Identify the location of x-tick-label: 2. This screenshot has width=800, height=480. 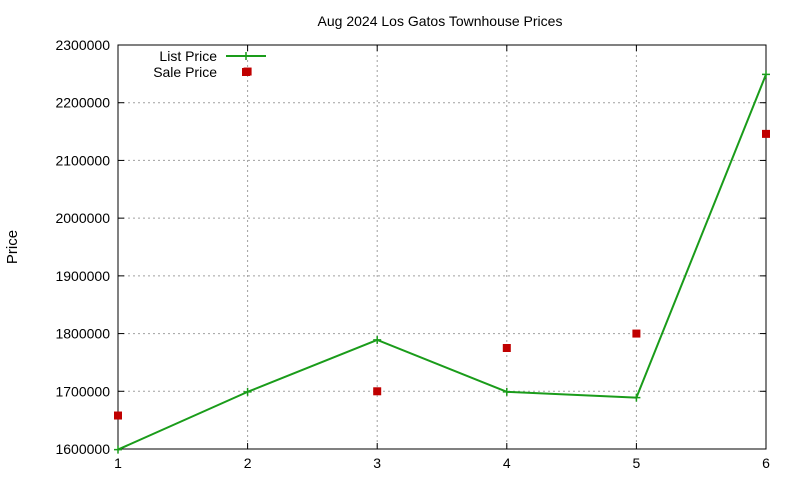
(248, 463).